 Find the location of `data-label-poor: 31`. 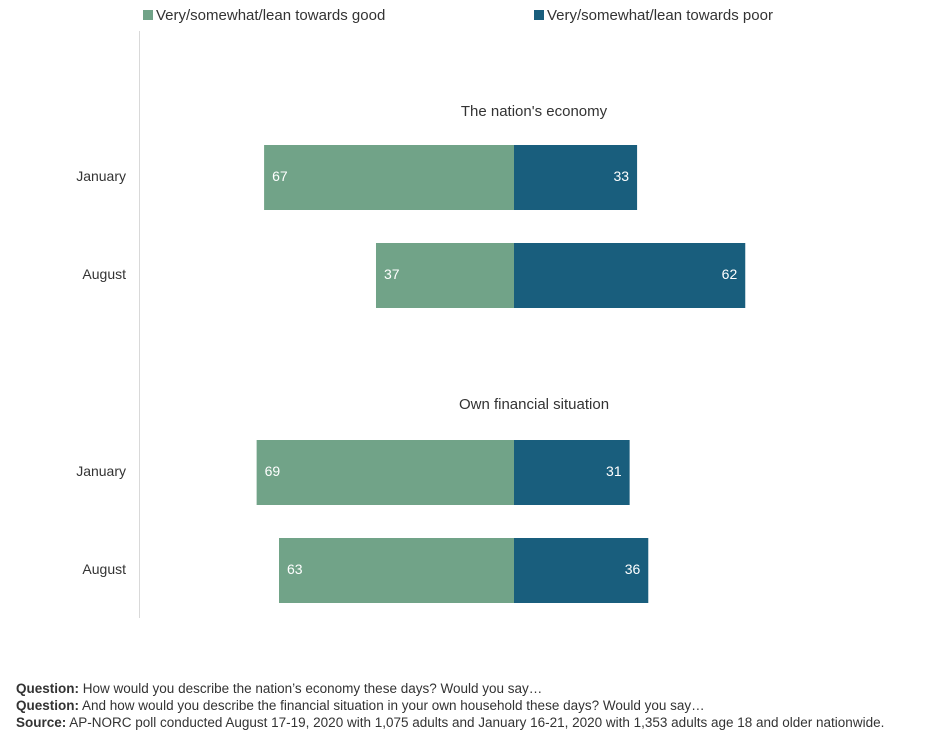

data-label-poor: 31 is located at coordinates (614, 471).